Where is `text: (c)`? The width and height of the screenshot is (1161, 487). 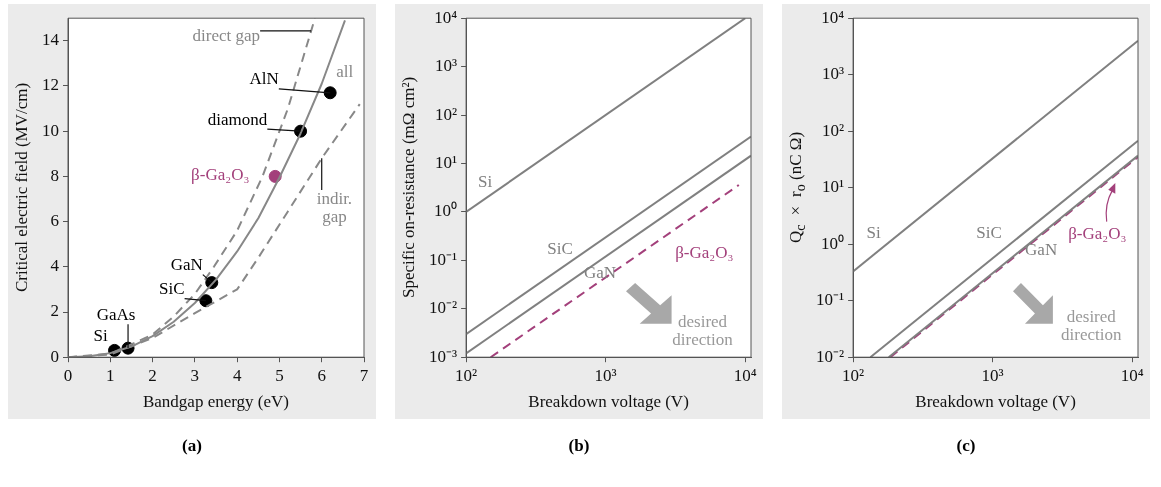
text: (c) is located at coordinates (966, 446).